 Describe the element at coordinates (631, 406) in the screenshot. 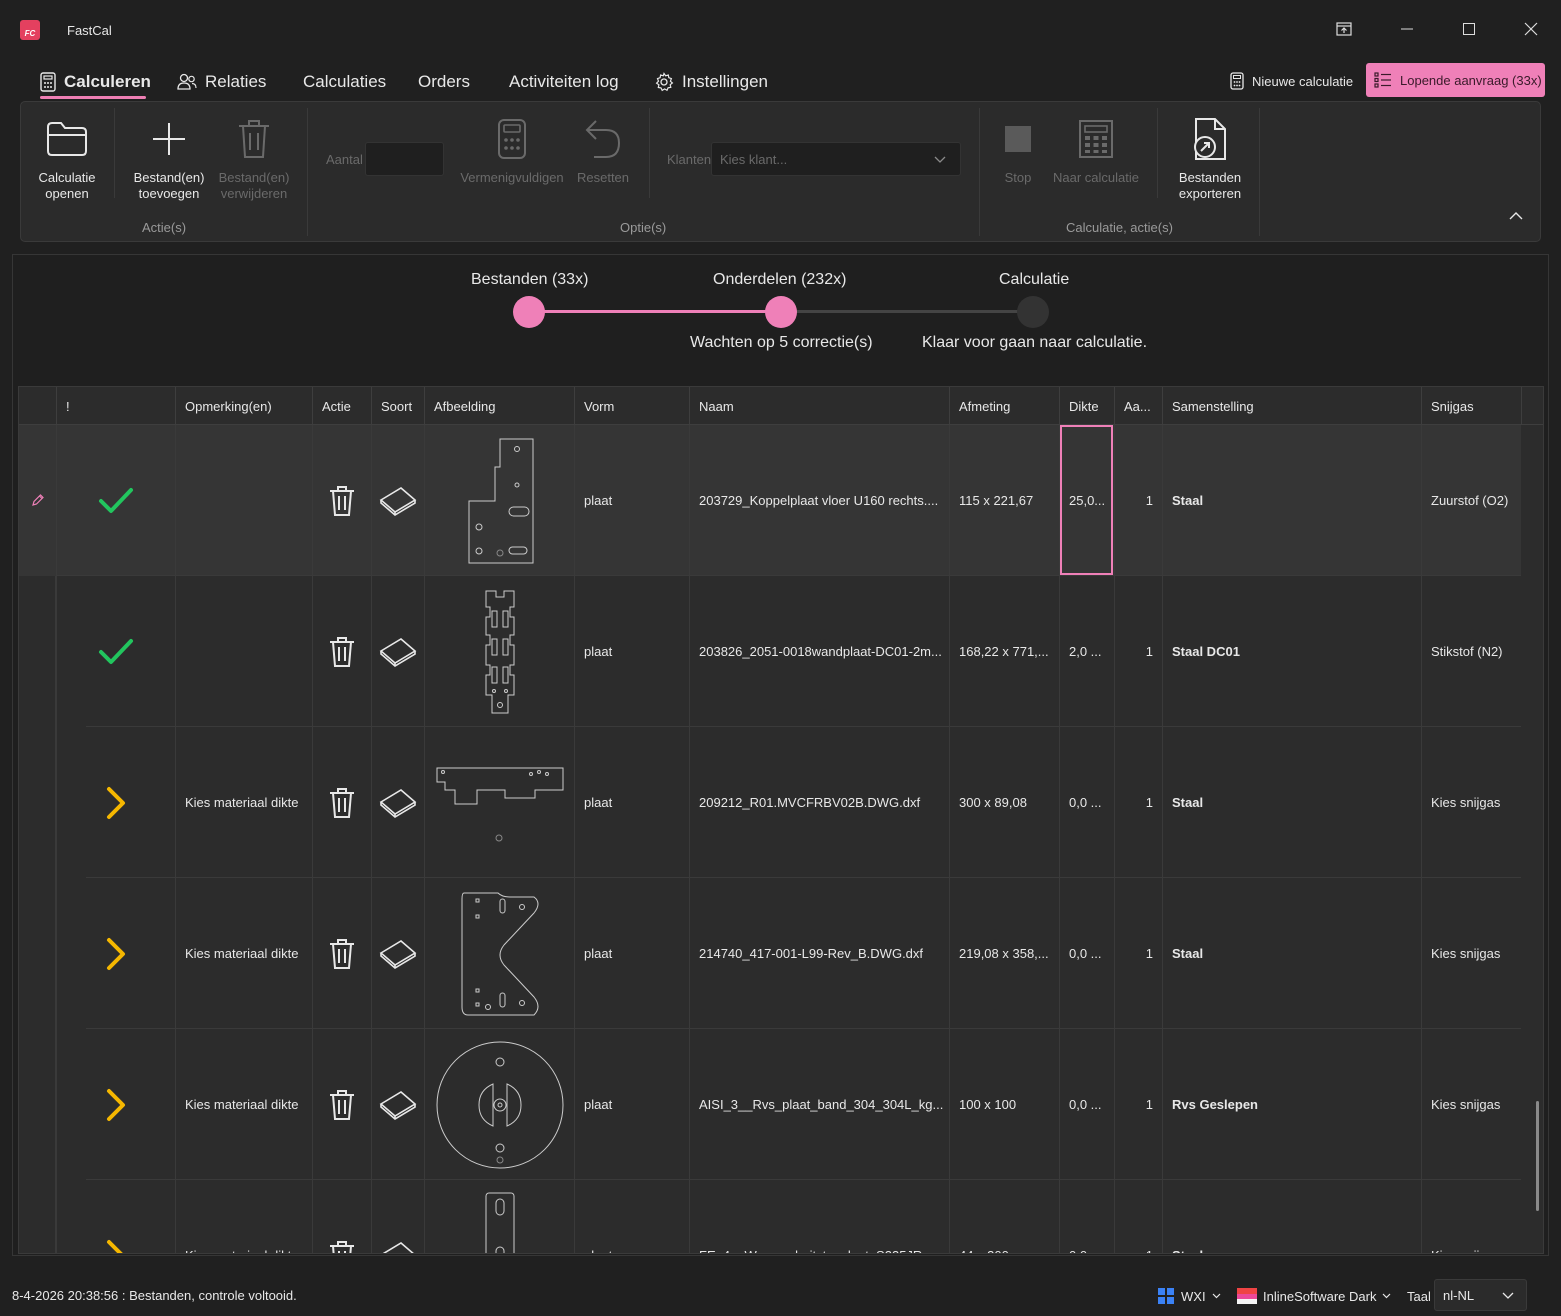

I see `column-header-shape: Vorm` at that location.